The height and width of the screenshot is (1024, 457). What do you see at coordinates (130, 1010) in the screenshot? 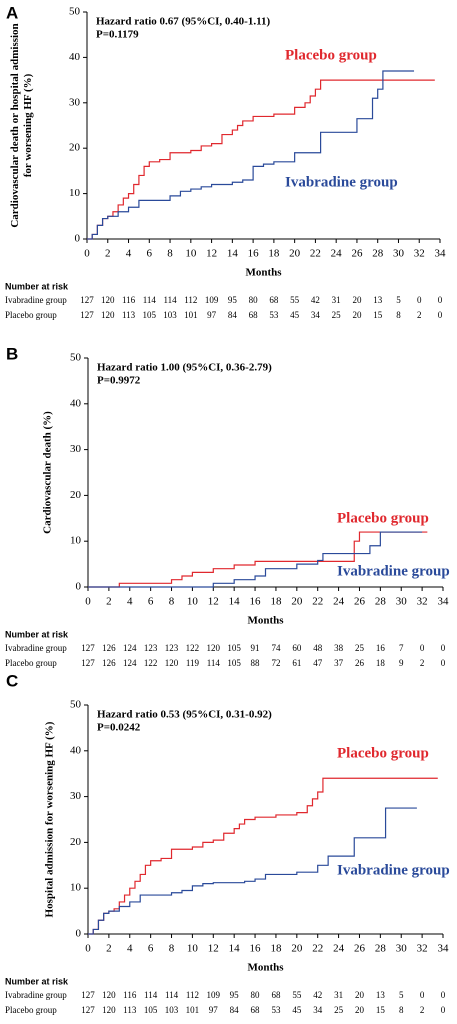
I see `risk-count: 113` at bounding box center [130, 1010].